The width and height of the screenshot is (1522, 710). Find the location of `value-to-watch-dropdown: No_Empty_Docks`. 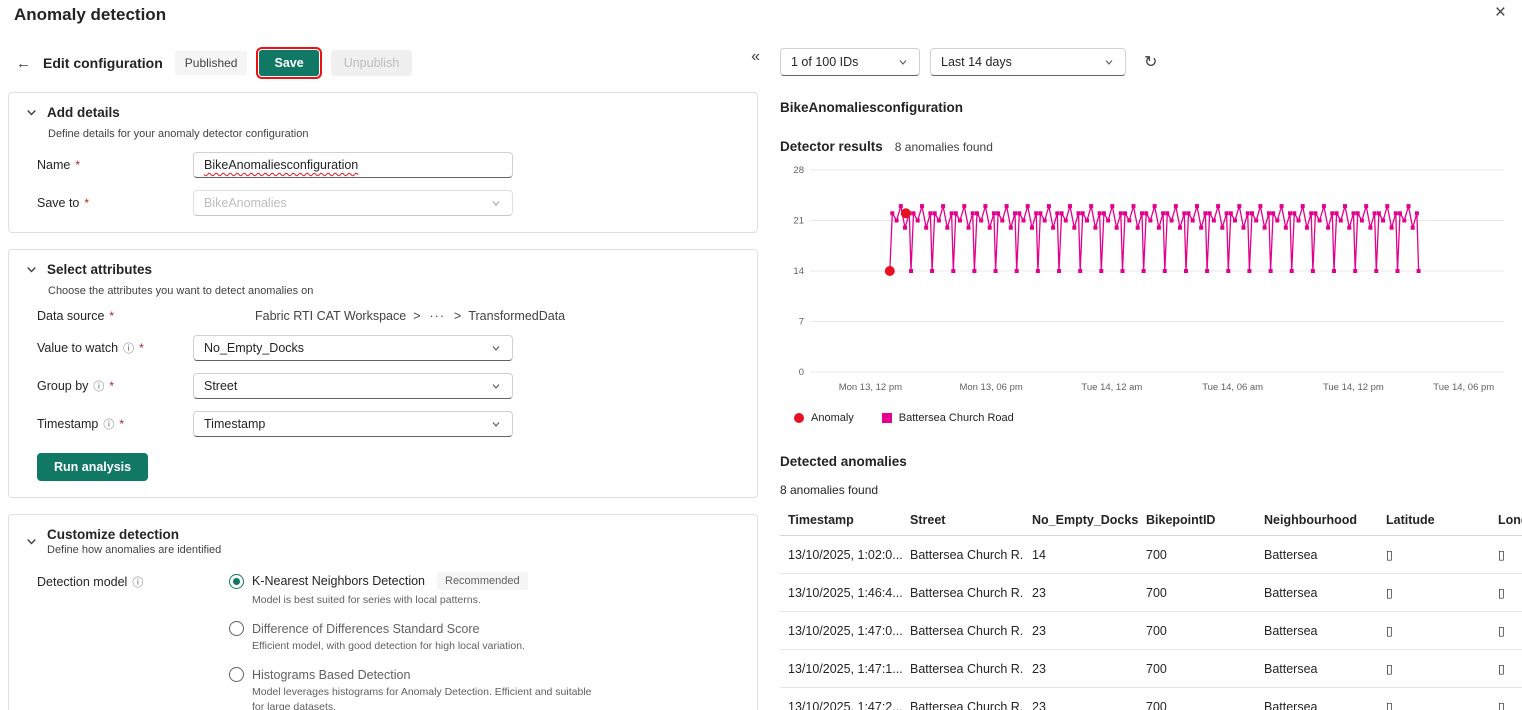

value-to-watch-dropdown: No_Empty_Docks is located at coordinates (353, 348).